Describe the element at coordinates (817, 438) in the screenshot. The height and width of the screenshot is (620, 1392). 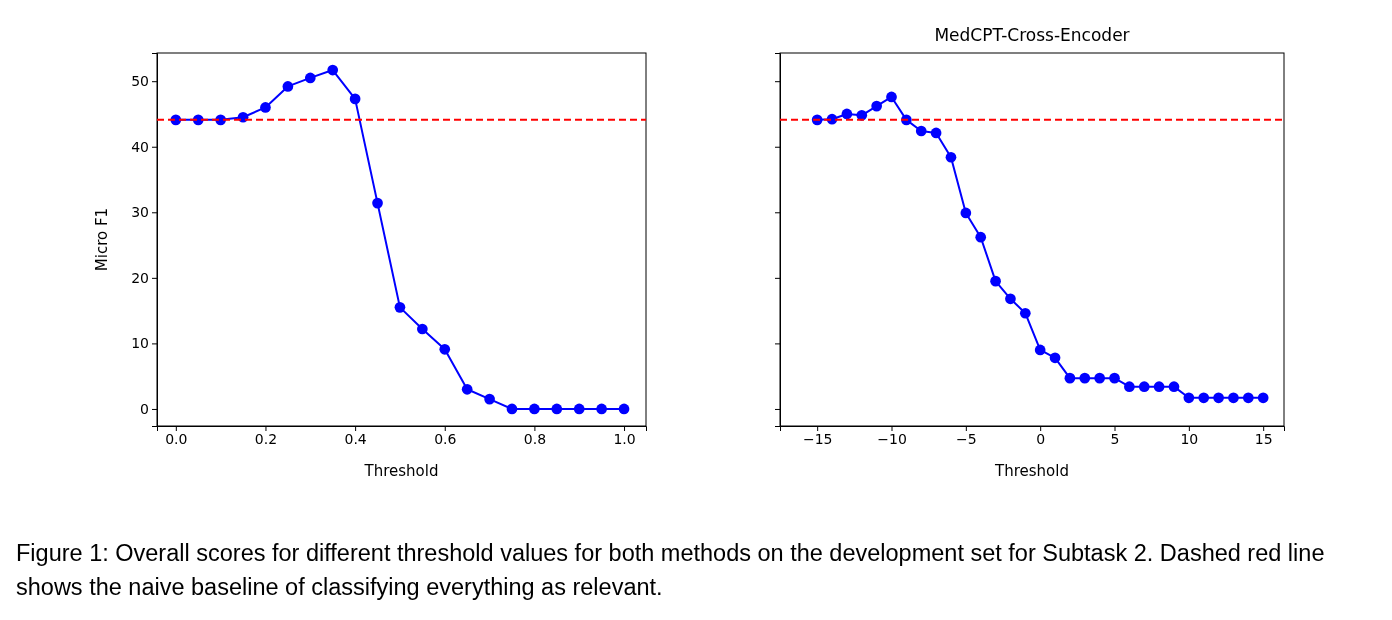
I see `x-tick-label: −15` at that location.